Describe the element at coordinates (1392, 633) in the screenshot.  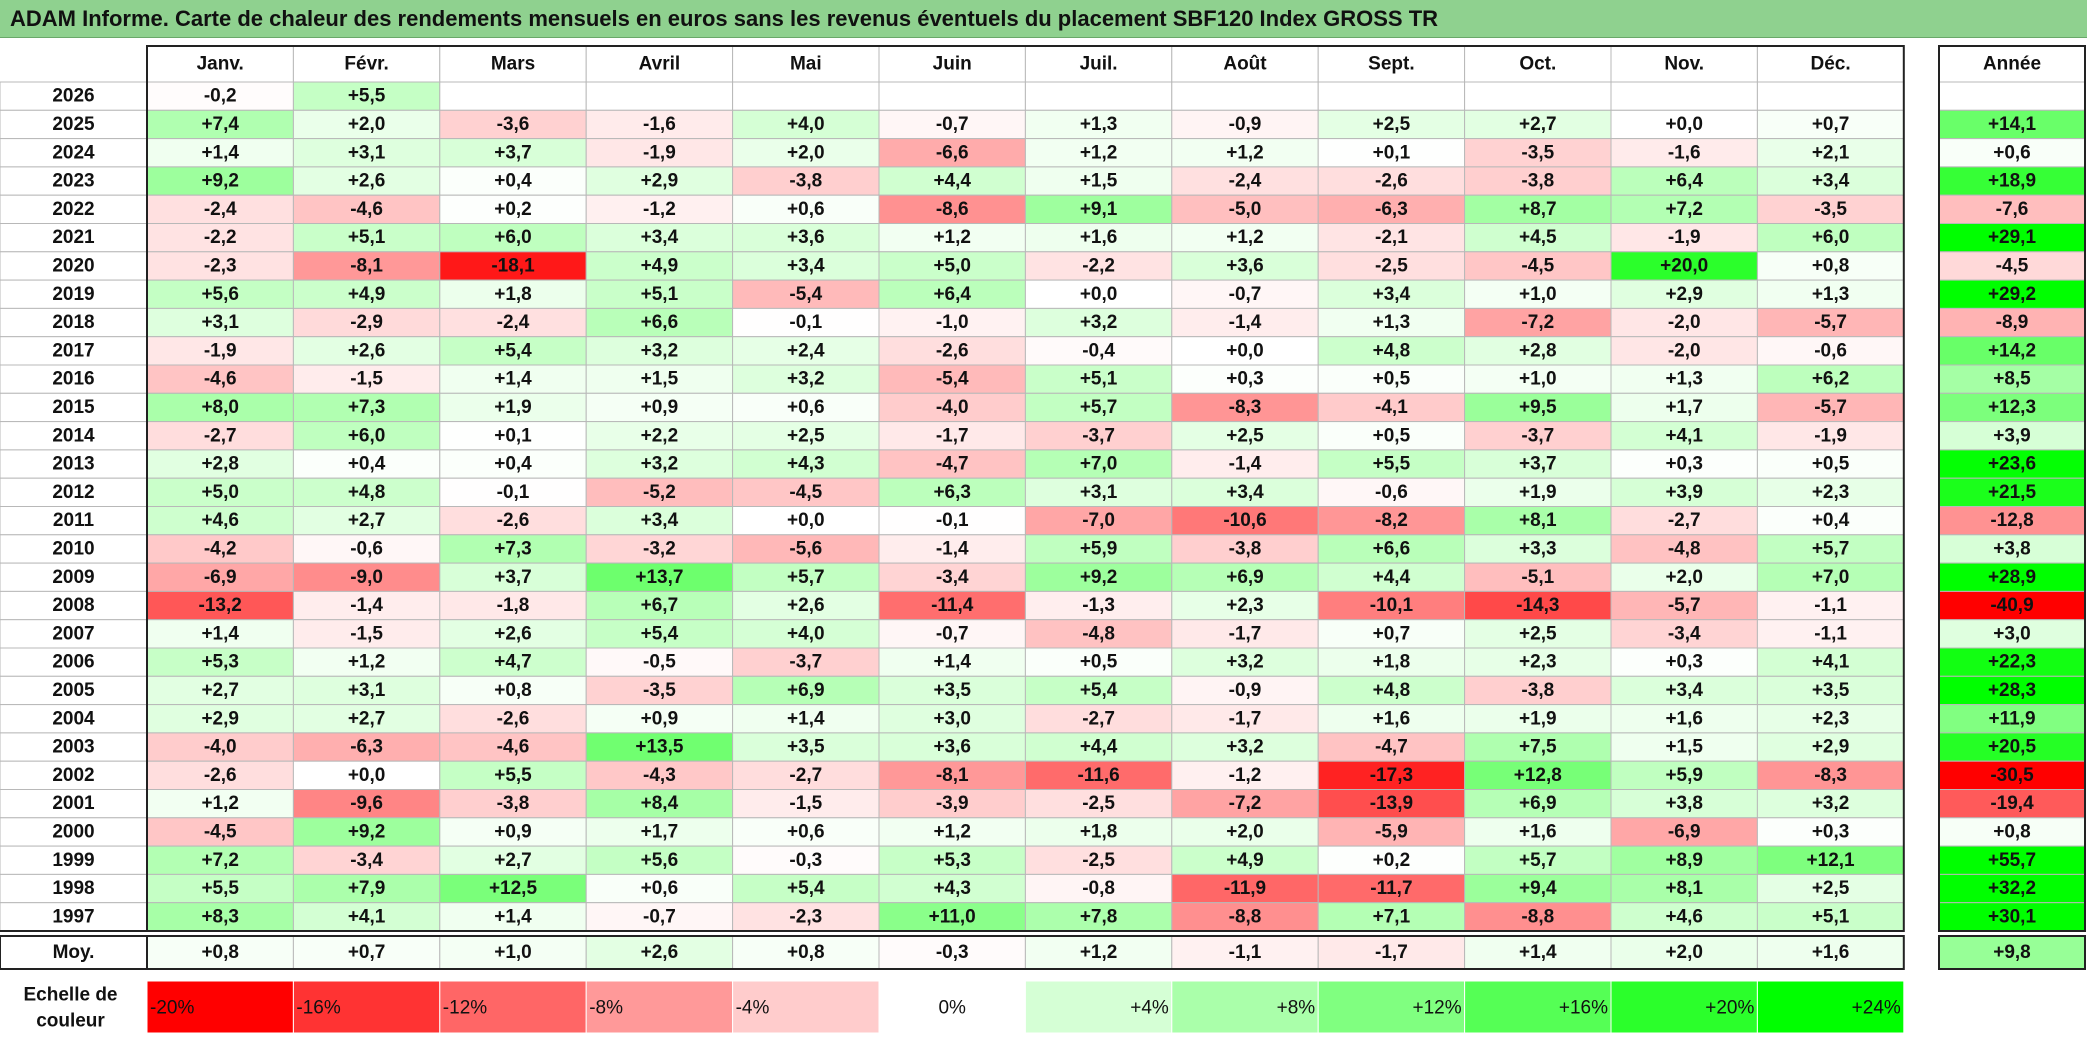
I see `heat-cell-value: +0,7` at that location.